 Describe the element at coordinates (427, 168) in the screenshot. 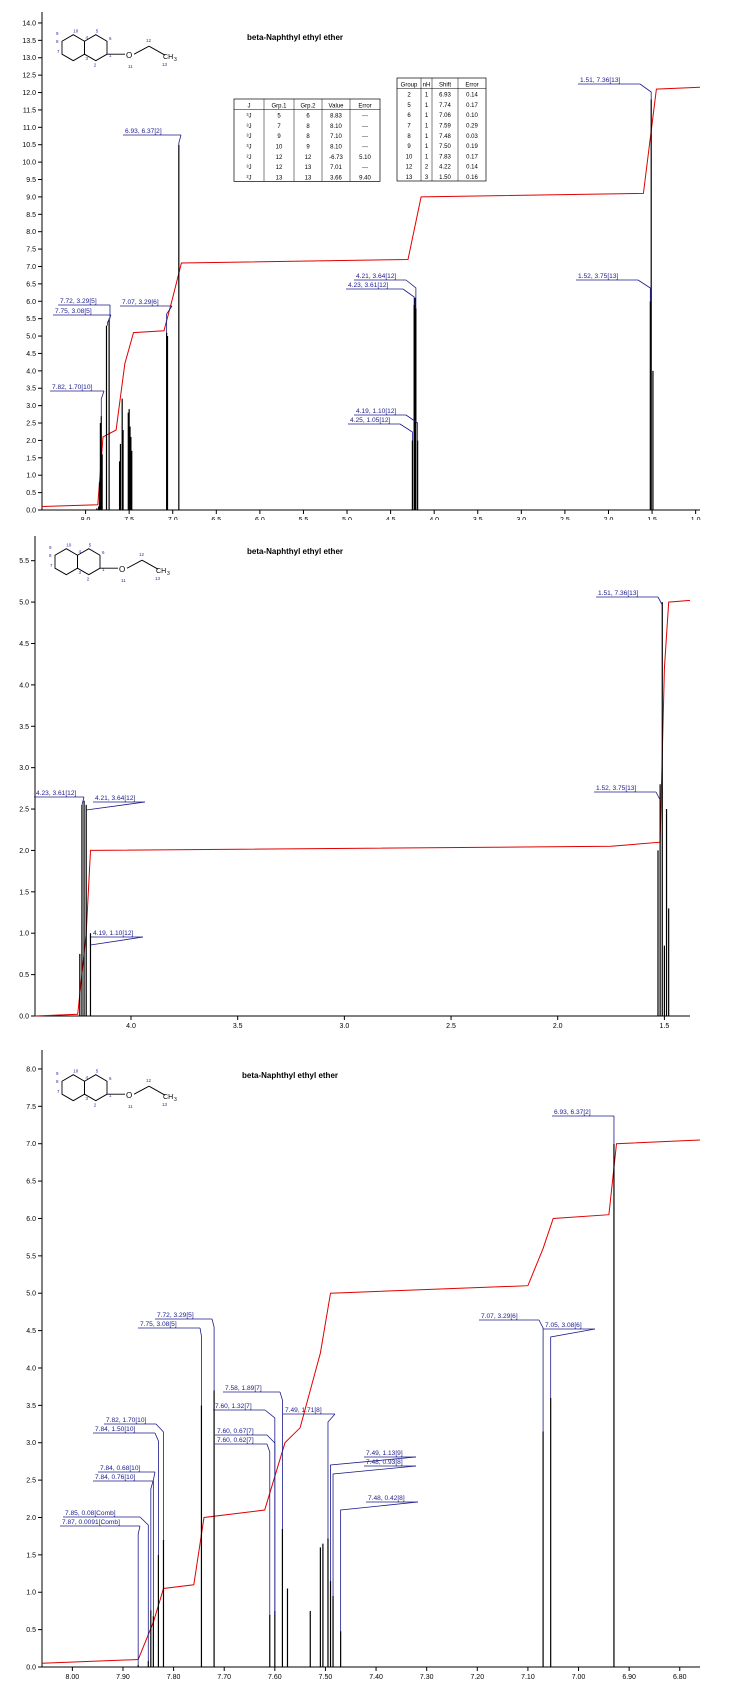

I see `table-cell: 2` at that location.